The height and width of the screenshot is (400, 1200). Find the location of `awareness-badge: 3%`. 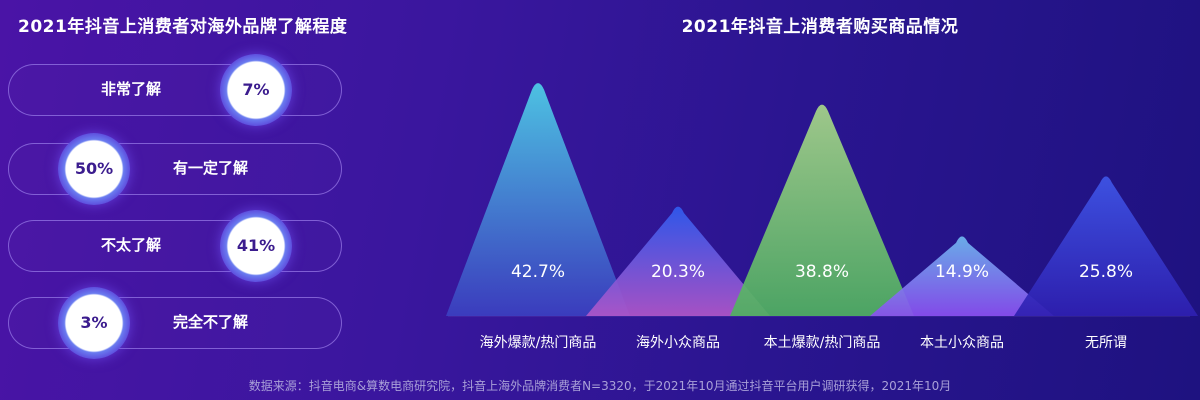

awareness-badge: 3% is located at coordinates (94, 323).